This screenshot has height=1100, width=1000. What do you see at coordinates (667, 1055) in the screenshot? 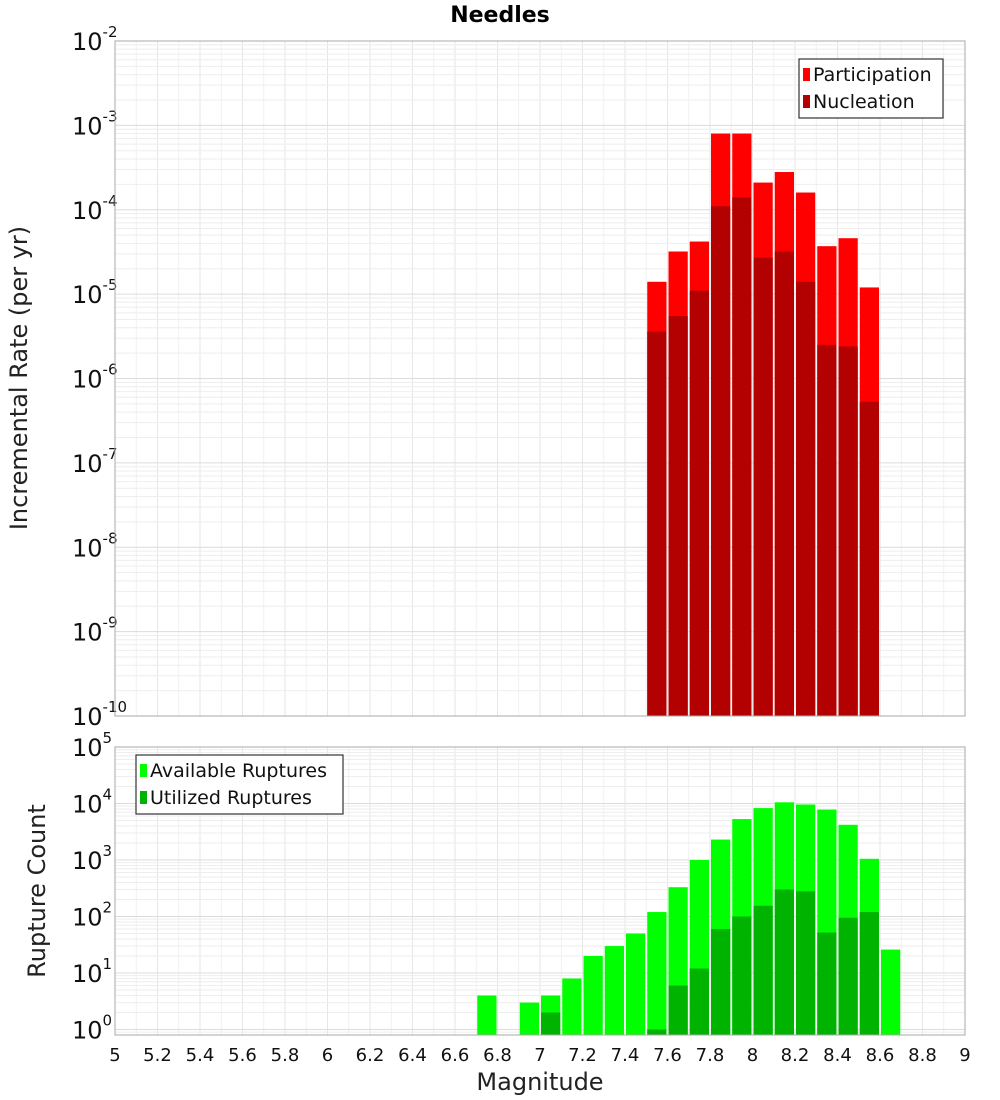
I see `x-tick-label: 7.6` at bounding box center [667, 1055].